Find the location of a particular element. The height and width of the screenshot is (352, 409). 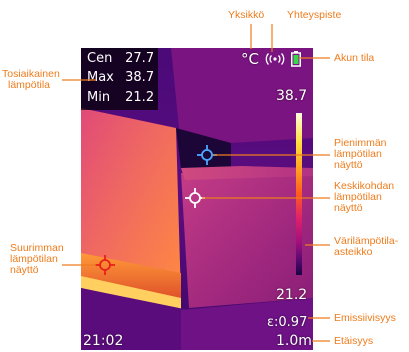

max-temp-crosshair-icon is located at coordinates (105, 265).